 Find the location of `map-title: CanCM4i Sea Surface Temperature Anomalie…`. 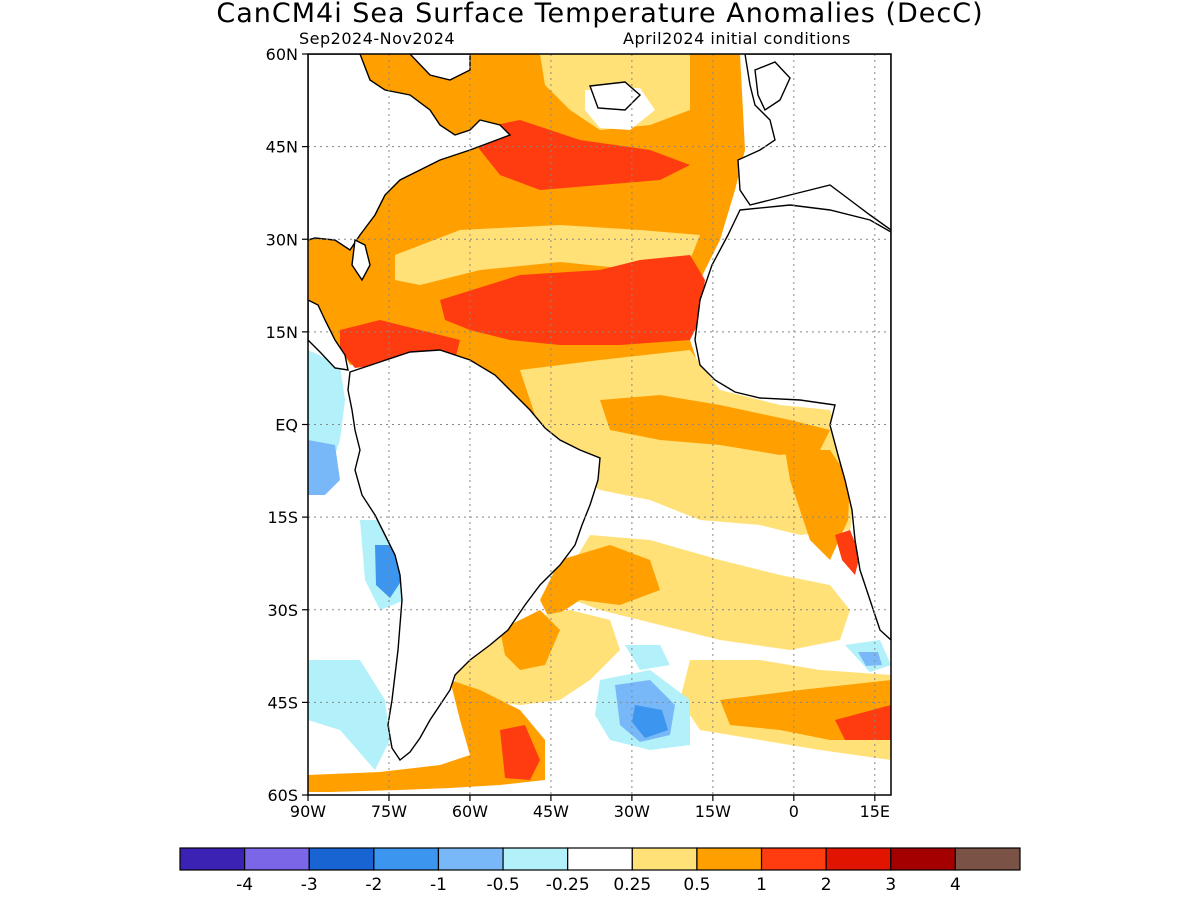

map-title: CanCM4i Sea Surface Temperature Anomalie… is located at coordinates (600, 14).